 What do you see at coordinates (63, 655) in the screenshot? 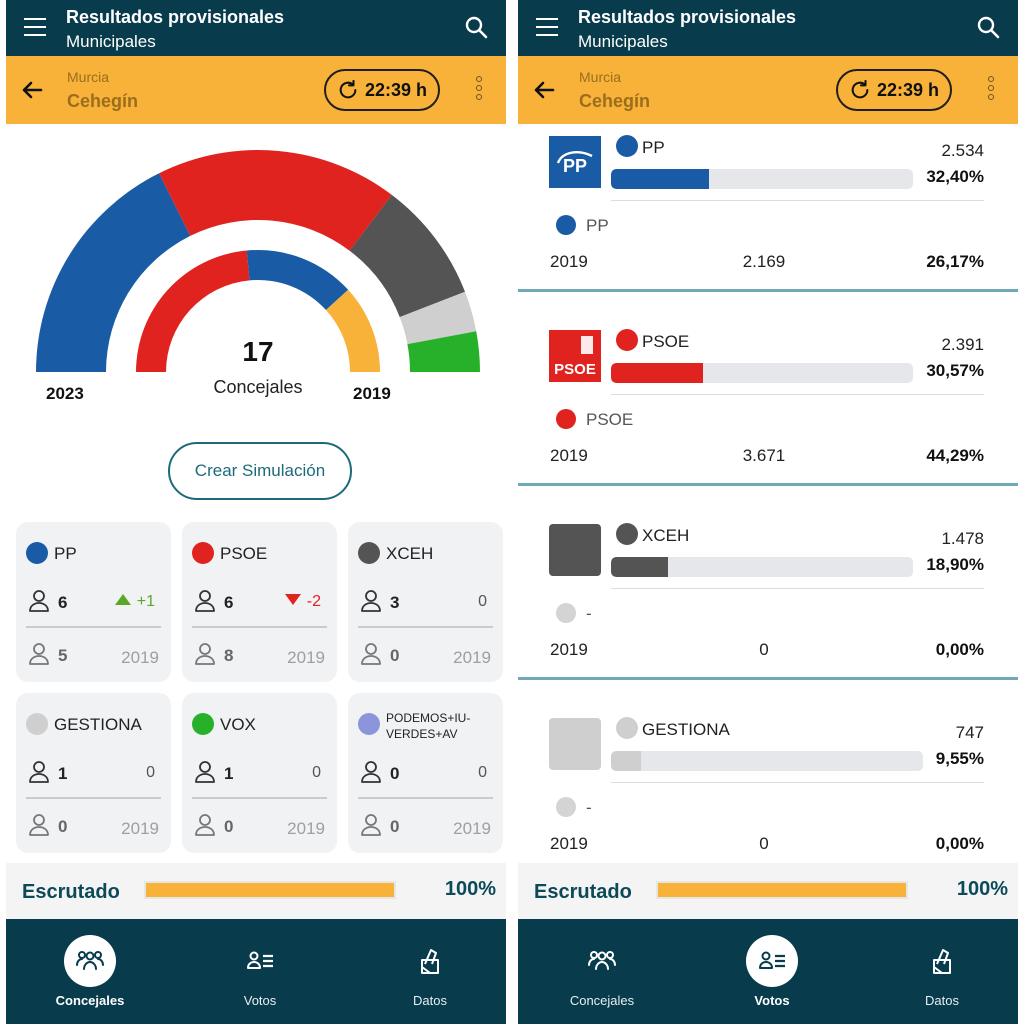
I see `previous-seats: 5` at bounding box center [63, 655].